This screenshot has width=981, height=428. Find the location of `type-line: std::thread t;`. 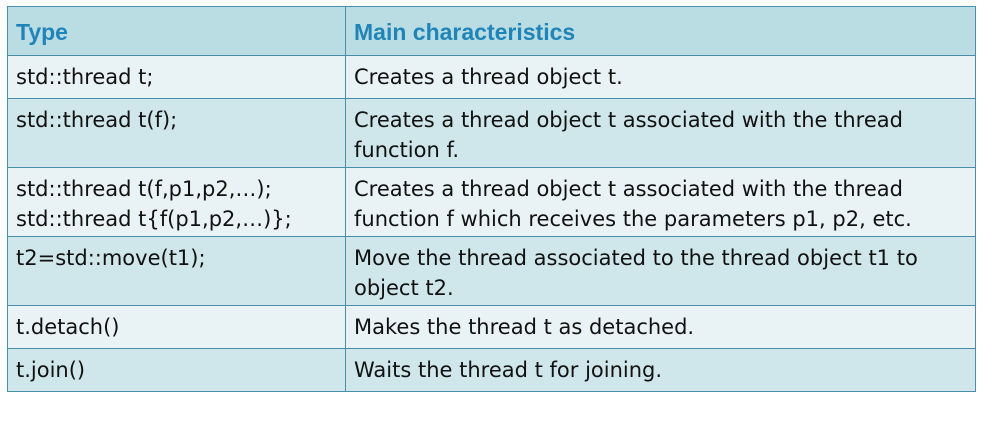

type-line: std::thread t; is located at coordinates (85, 77).